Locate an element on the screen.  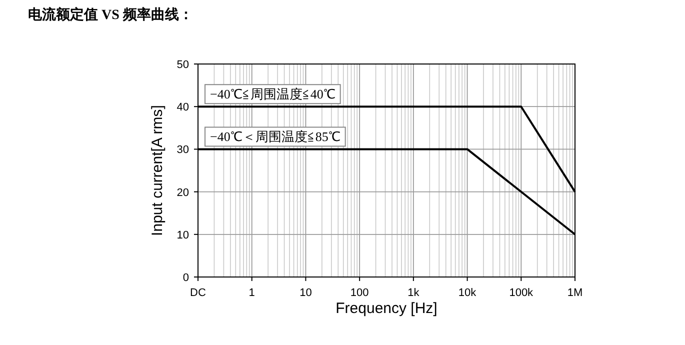
x-tick-label: 100 is located at coordinates (359, 293).